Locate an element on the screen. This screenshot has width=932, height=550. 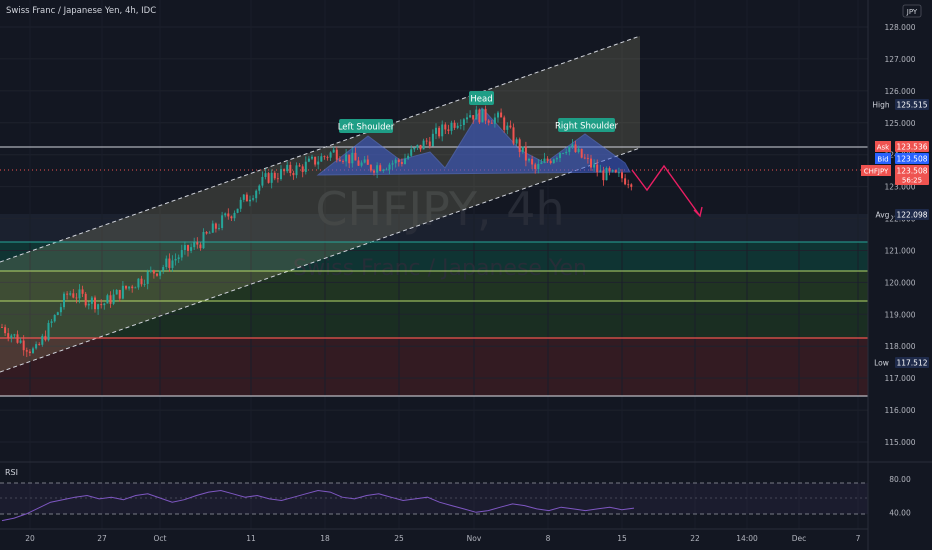
price-tick-label: 125.000 is located at coordinates (899, 123).